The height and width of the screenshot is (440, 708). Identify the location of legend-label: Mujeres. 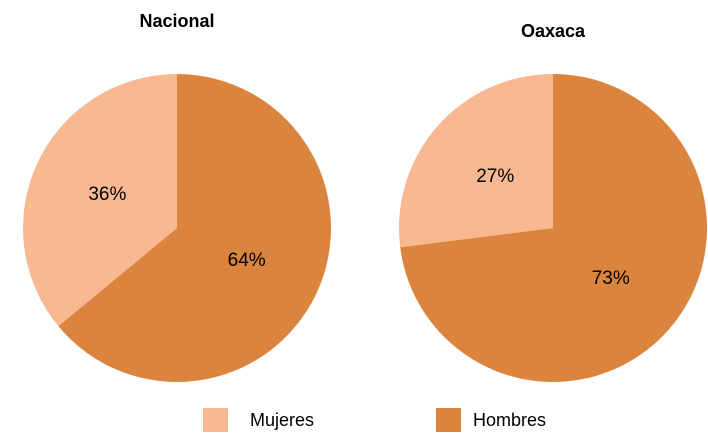
(282, 420).